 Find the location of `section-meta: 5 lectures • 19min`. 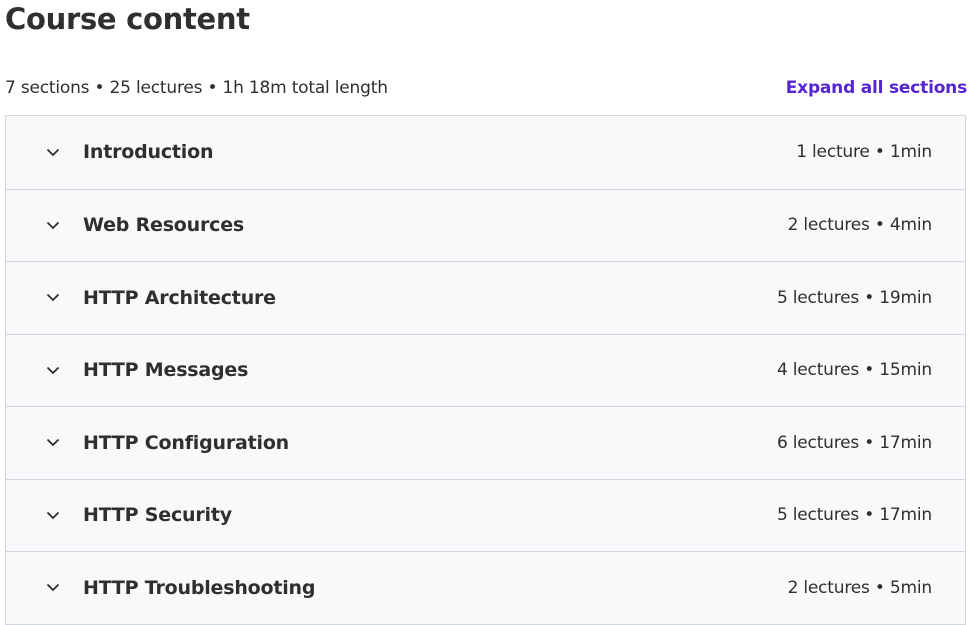

section-meta: 5 lectures • 19min is located at coordinates (854, 297).